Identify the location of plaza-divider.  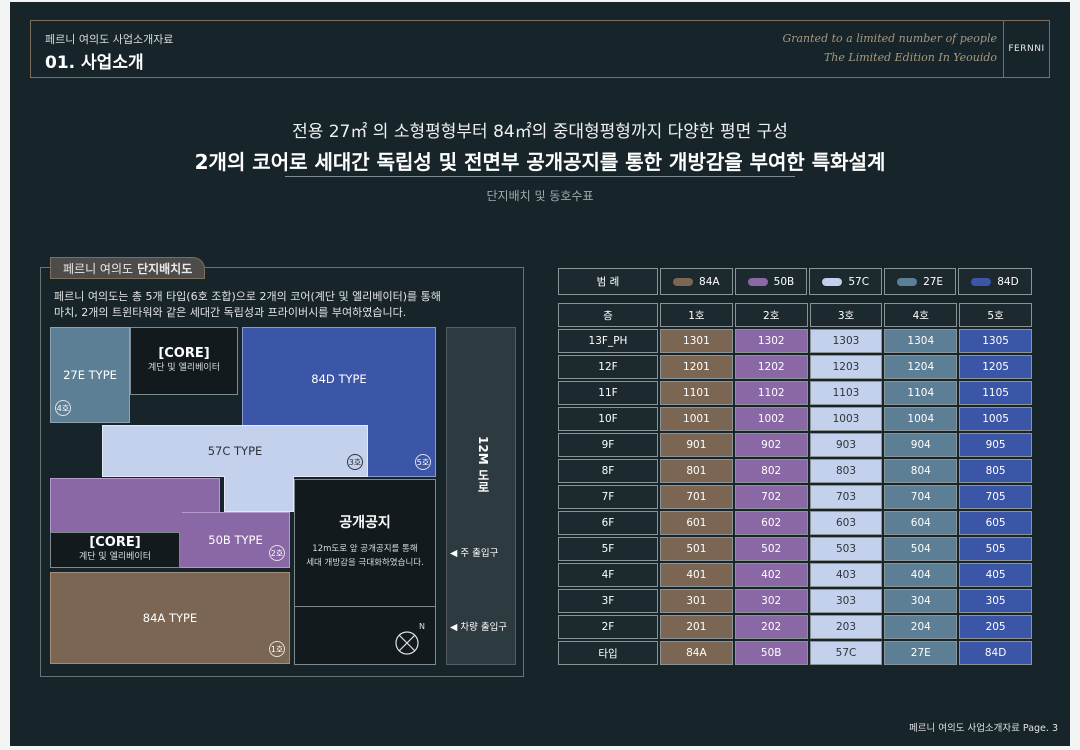
(365, 606).